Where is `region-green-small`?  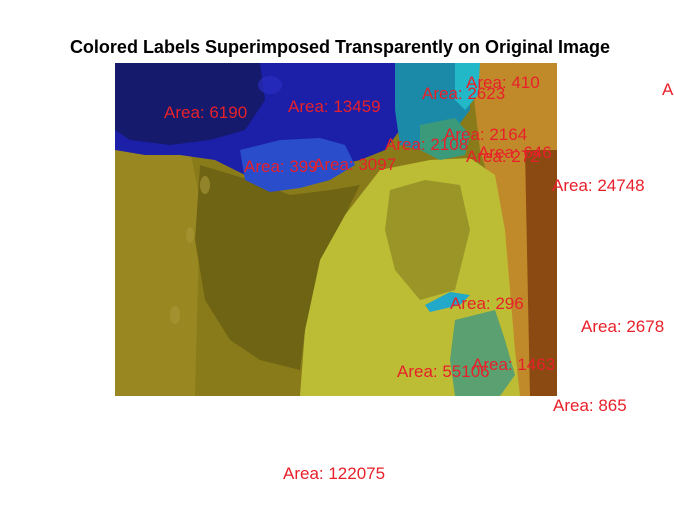 region-green-small is located at coordinates (445, 139).